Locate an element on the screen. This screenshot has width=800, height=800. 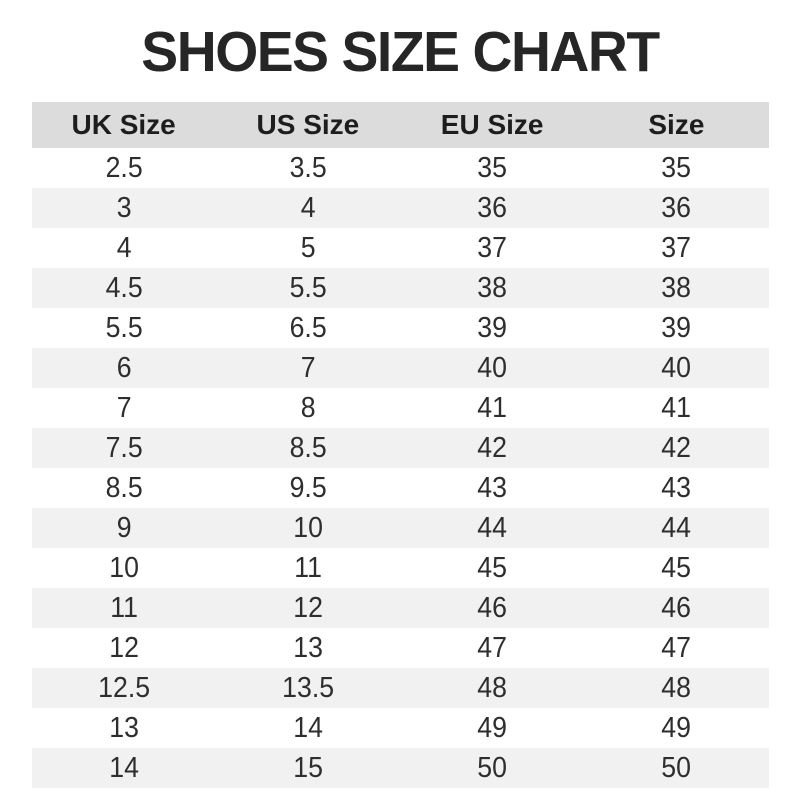
table-header-row: UK Size US Size EU Size Size is located at coordinates (400, 125).